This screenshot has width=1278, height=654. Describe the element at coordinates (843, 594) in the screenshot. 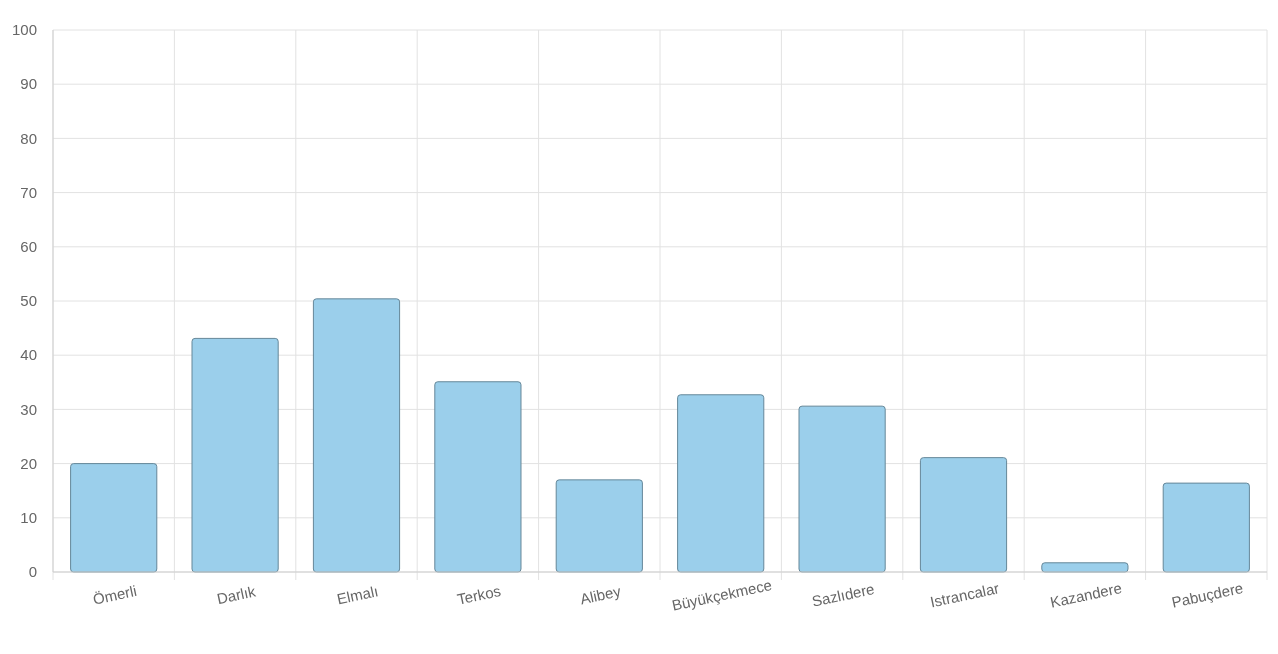

I see `x-tick-label: Sazlıdere` at that location.